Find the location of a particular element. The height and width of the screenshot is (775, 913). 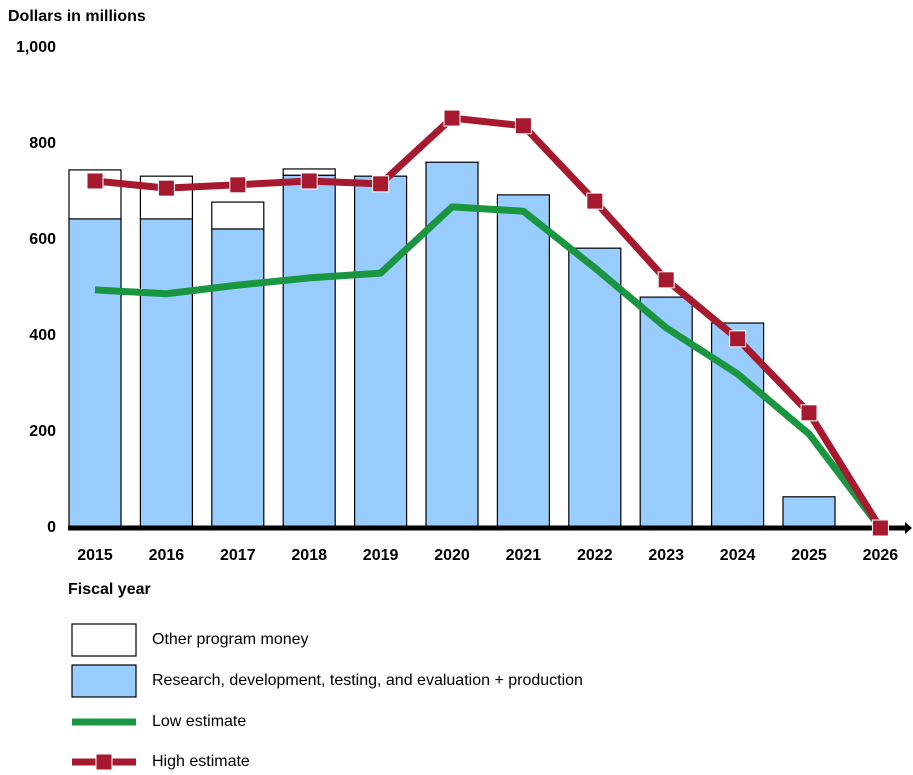

x-tick-label: 2023 is located at coordinates (666, 555).